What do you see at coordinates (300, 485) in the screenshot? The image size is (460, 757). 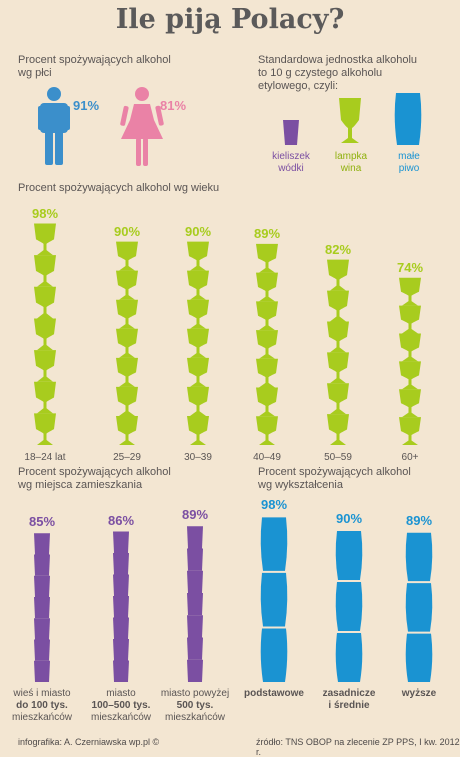 I see `education-heading-line-2: wg wykształcenia` at bounding box center [300, 485].